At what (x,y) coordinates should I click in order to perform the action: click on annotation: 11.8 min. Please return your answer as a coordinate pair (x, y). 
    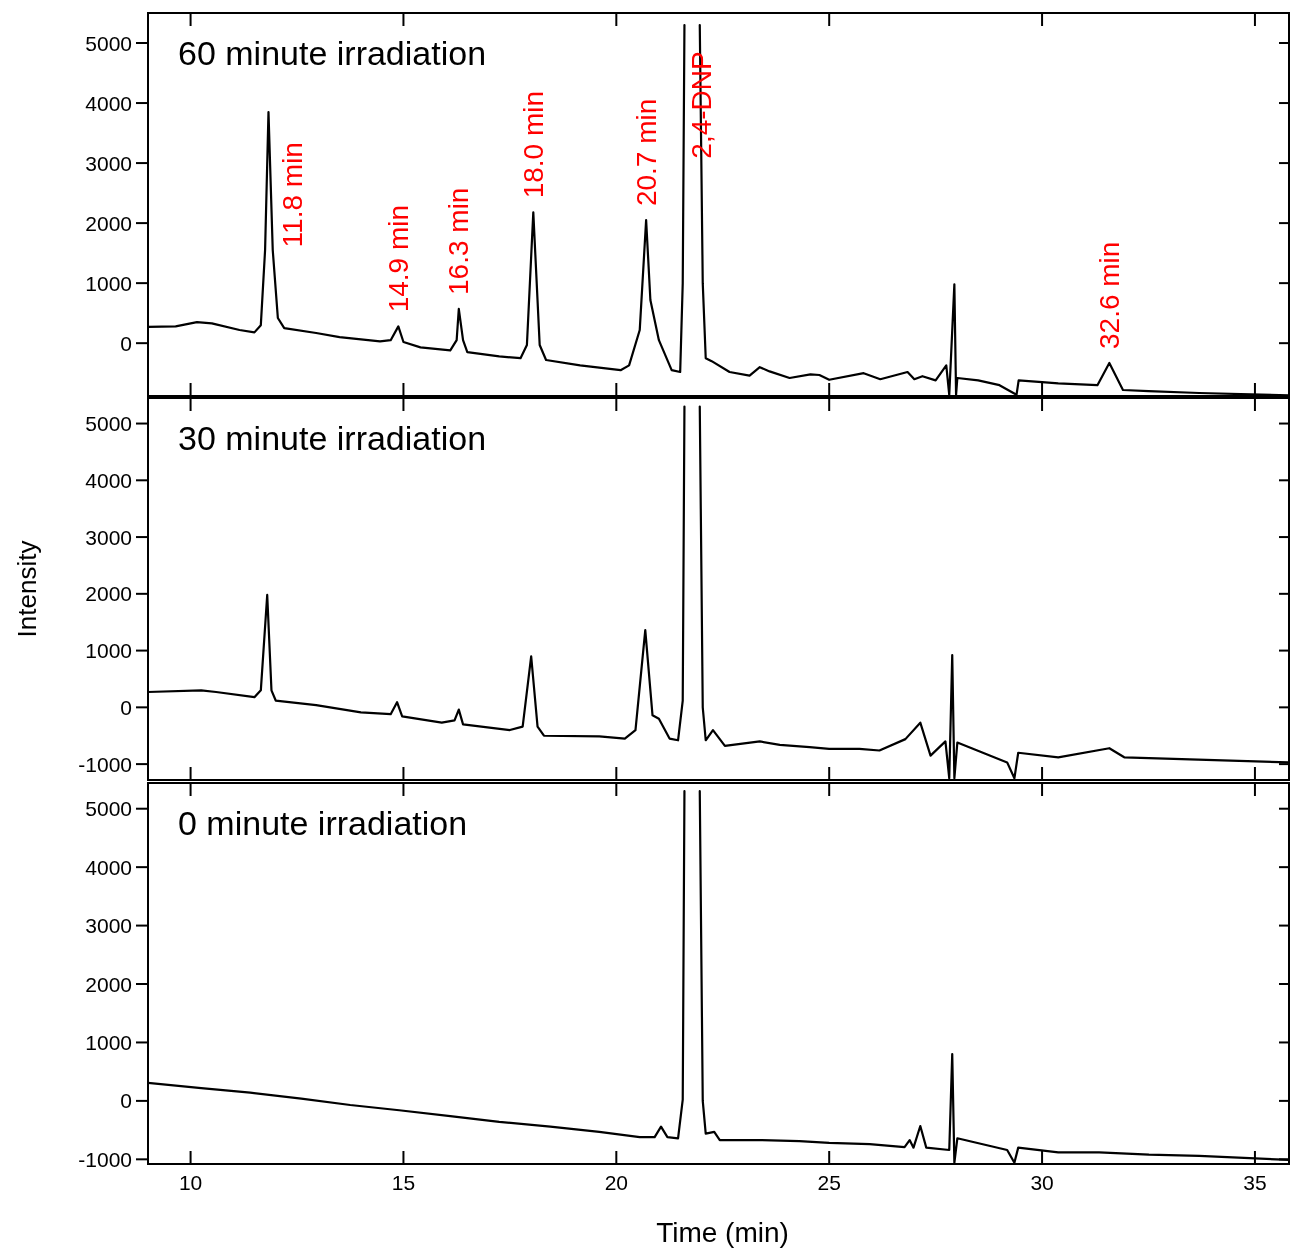
    Looking at the image, I should click on (292, 195).